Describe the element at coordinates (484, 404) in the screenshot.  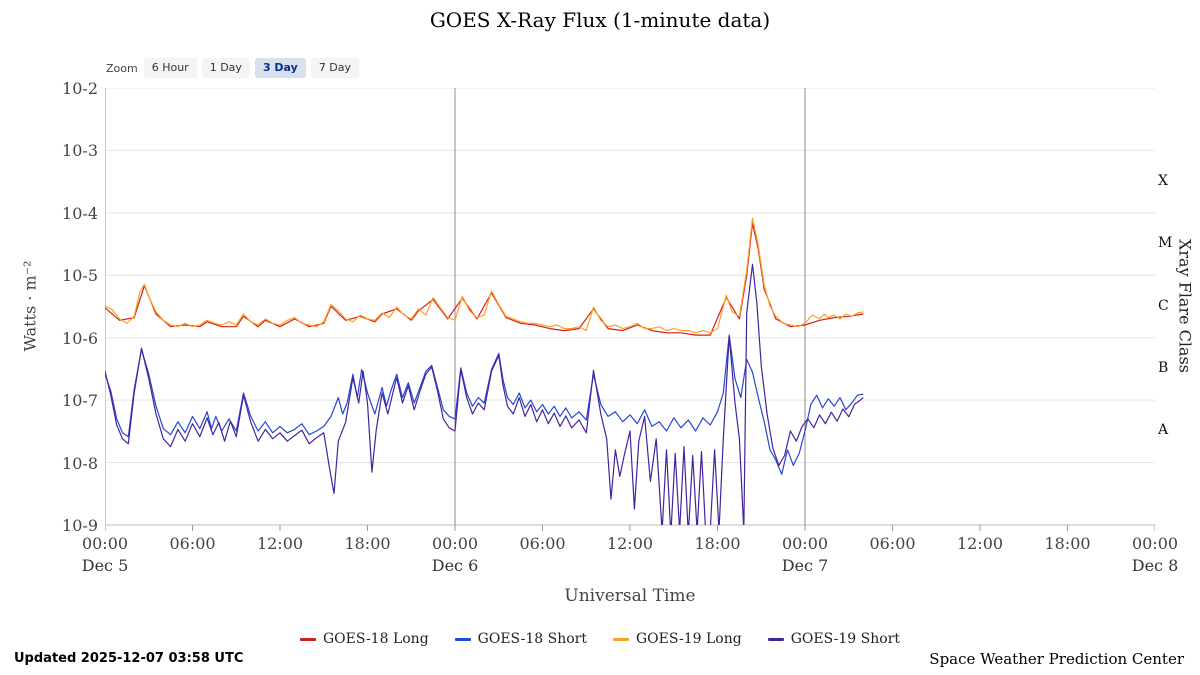
I see `series-path-goes-18-short` at that location.